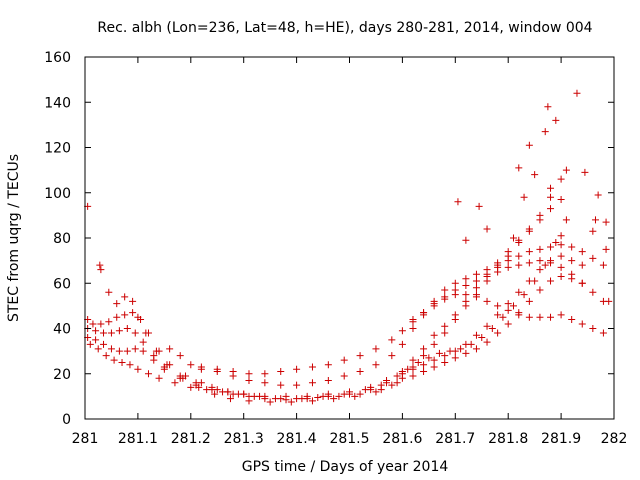 The image size is (640, 480). Describe the element at coordinates (57, 58) in the screenshot. I see `y-tick-label: 160` at that location.